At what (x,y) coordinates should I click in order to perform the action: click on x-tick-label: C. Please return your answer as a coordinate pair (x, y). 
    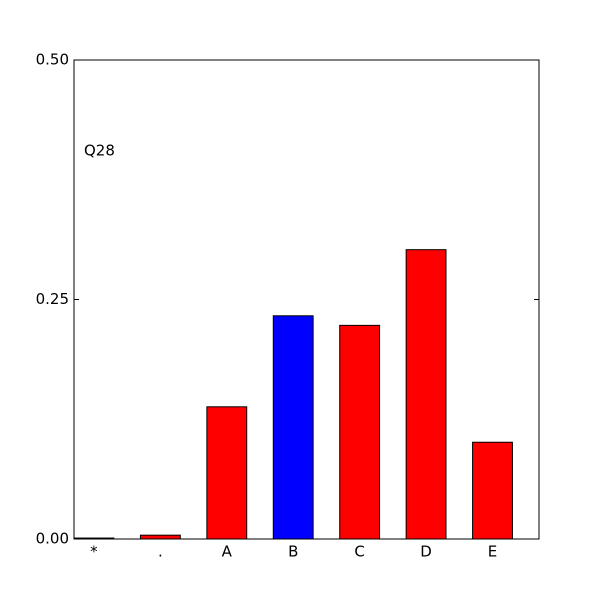
    Looking at the image, I should click on (359, 552).